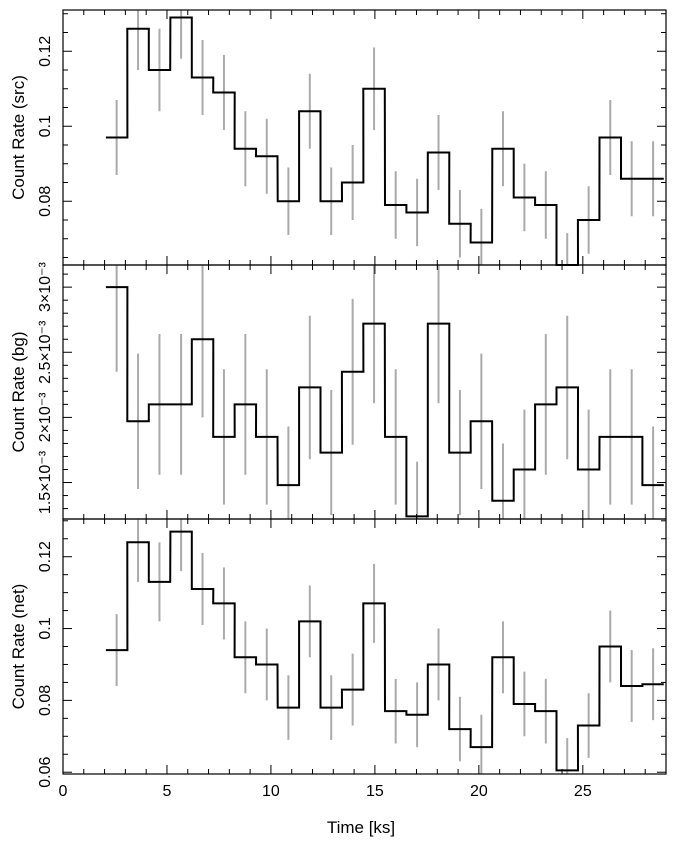 This screenshot has height=846, width=676. I want to click on net-y-tick-label: 0.08, so click(45, 700).